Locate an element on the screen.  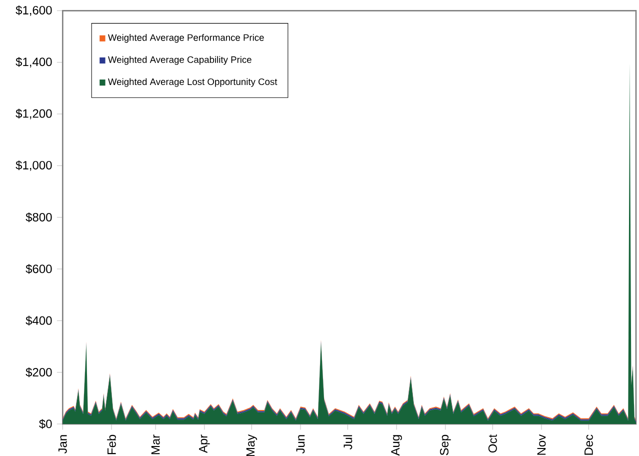
y-tick-label: $400 is located at coordinates (39, 321).